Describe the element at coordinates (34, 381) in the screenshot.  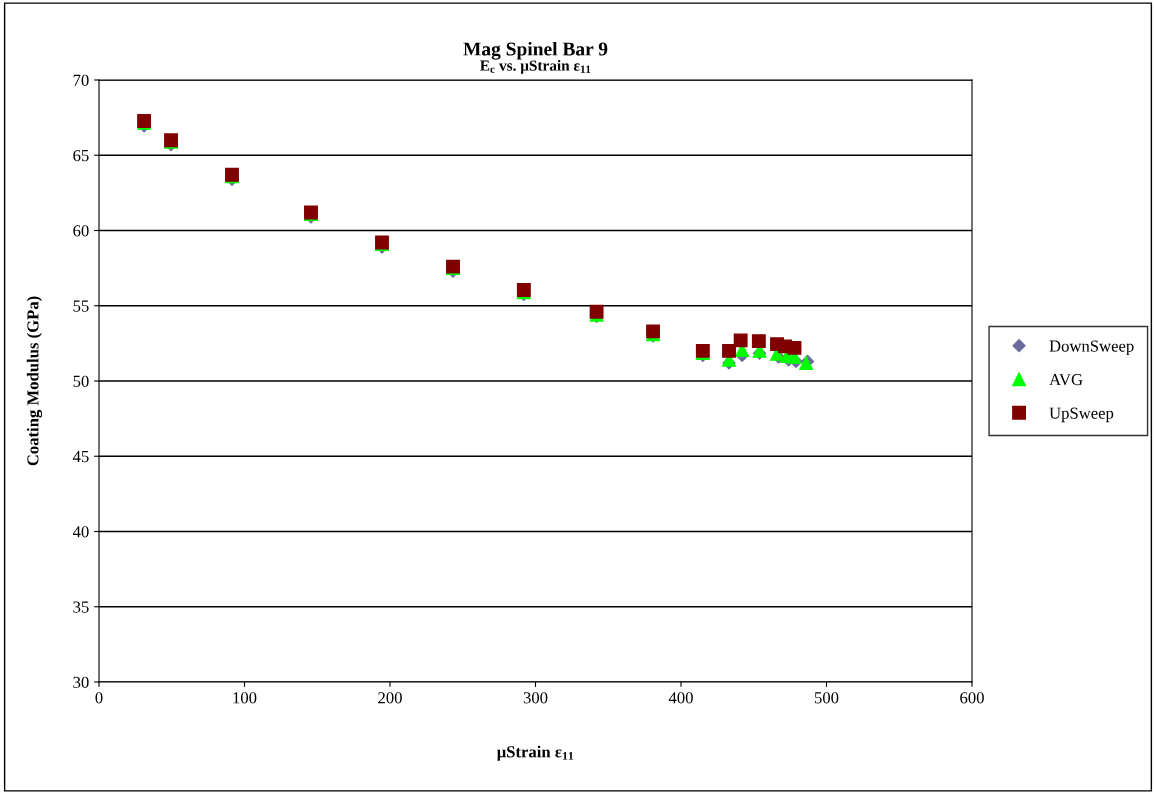
I see `y-axis-title: Coating Modulus (GPa)` at that location.